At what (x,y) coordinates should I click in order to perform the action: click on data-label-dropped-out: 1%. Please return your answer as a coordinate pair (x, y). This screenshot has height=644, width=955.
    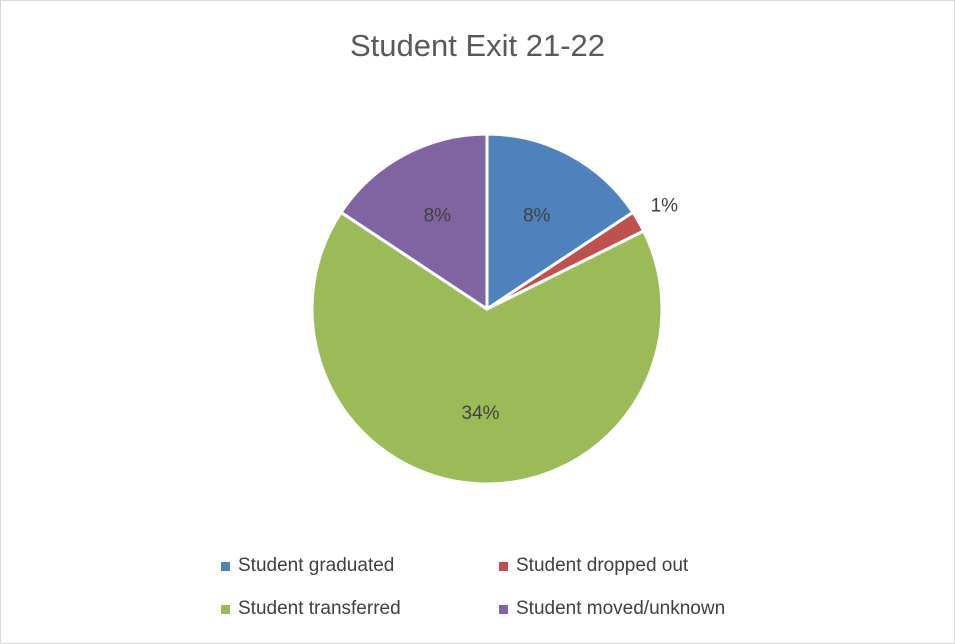
    Looking at the image, I should click on (665, 206).